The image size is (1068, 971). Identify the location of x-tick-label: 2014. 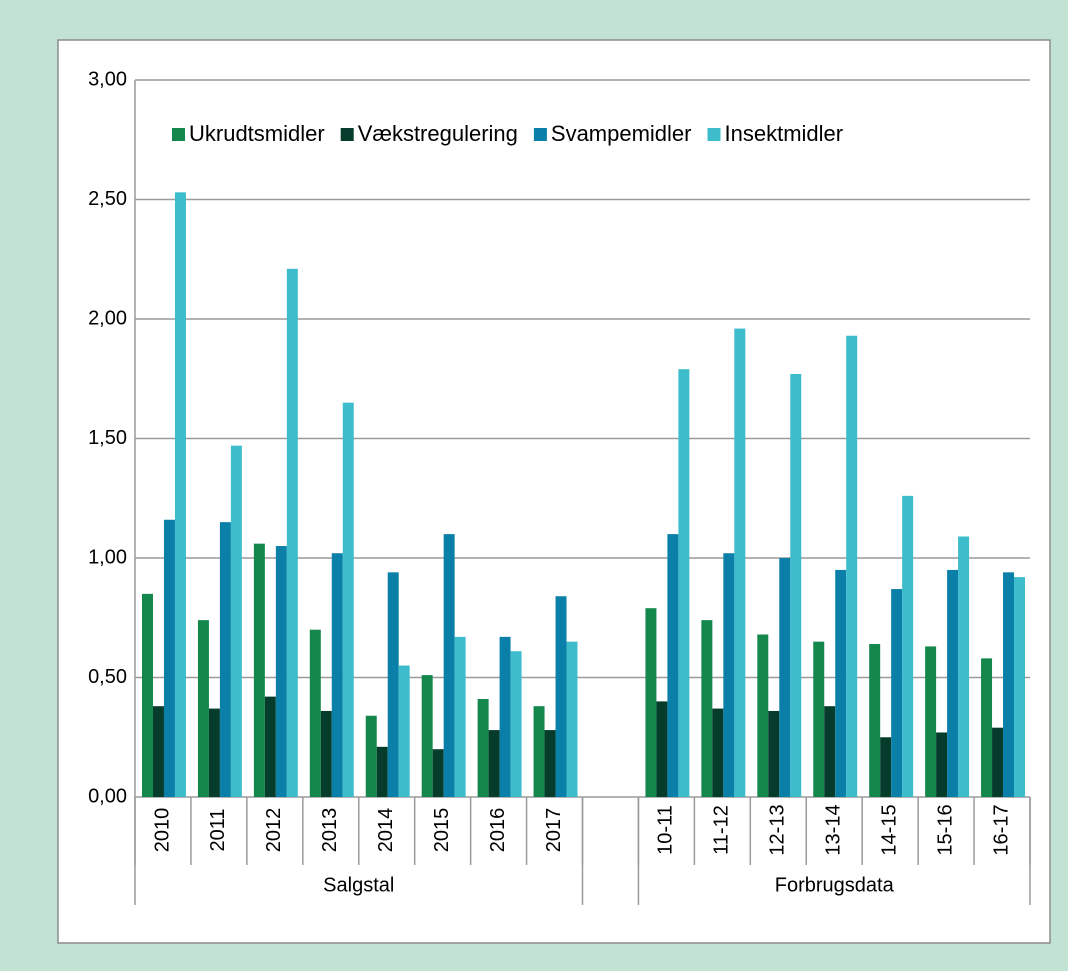
(386, 830).